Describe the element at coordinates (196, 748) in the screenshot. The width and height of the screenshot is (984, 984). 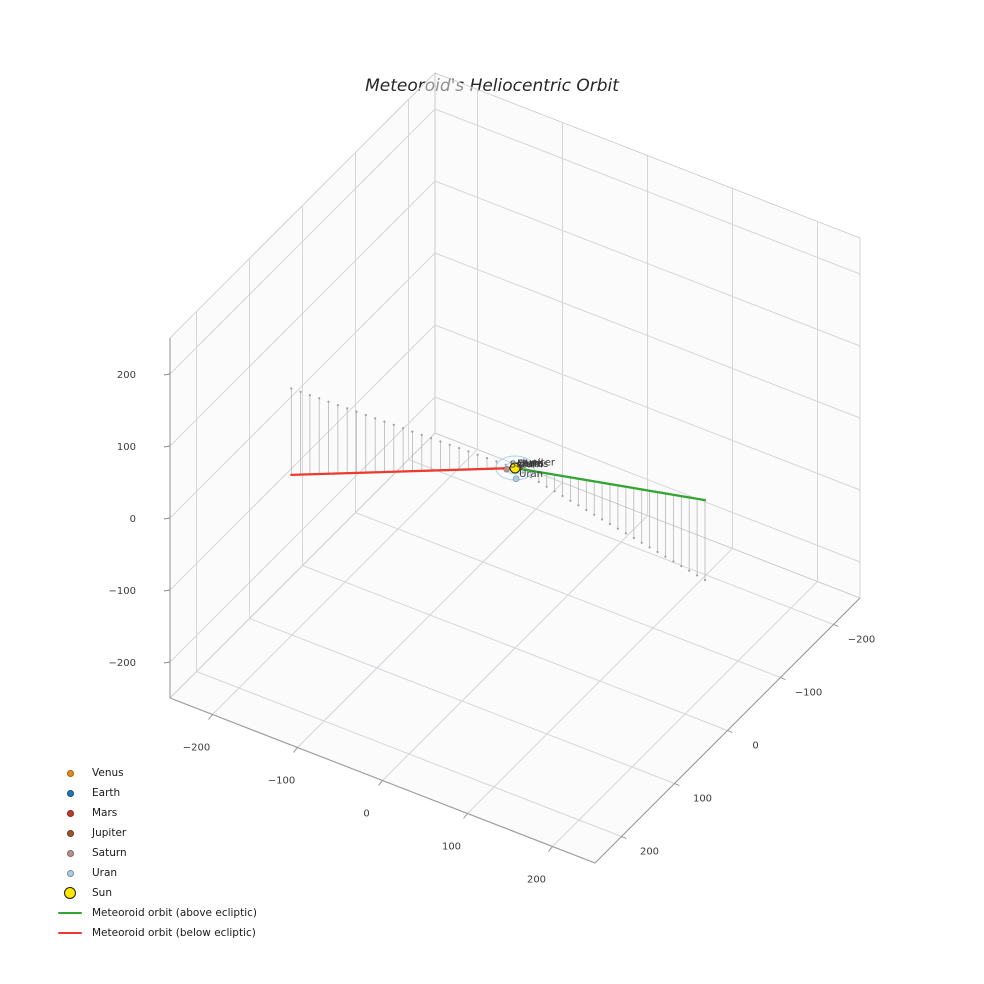
I see `x-tick-label: −200` at that location.